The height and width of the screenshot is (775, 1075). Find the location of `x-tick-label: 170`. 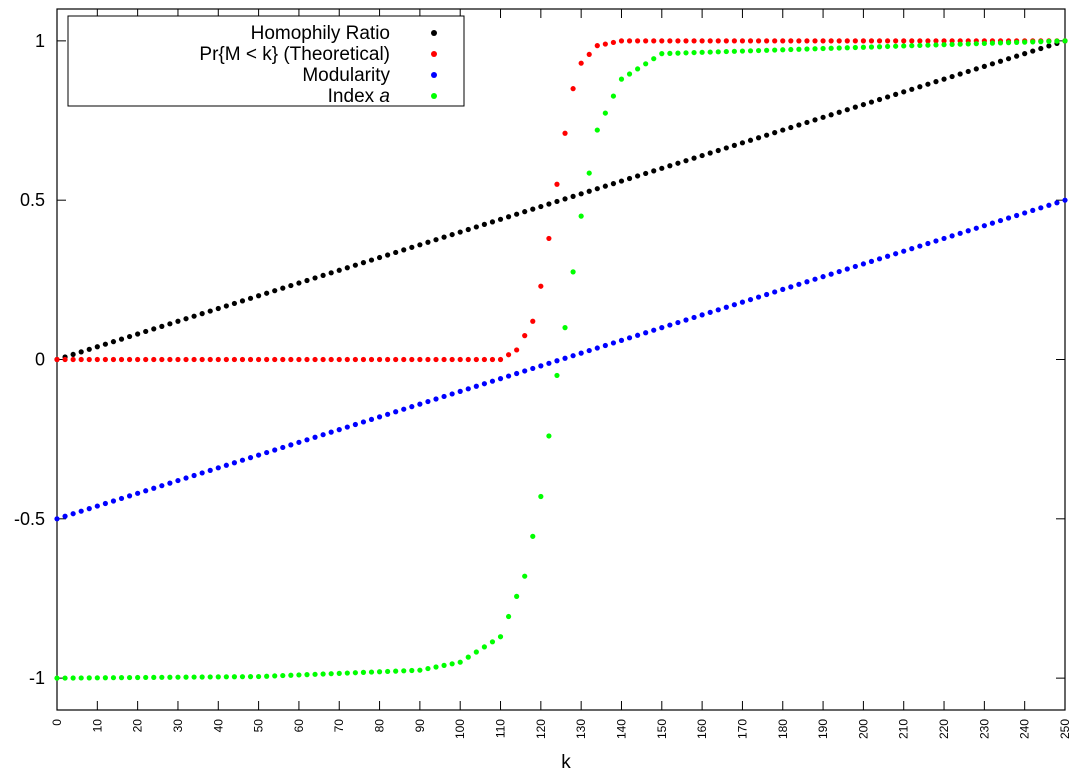

x-tick-label: 170 is located at coordinates (742, 729).